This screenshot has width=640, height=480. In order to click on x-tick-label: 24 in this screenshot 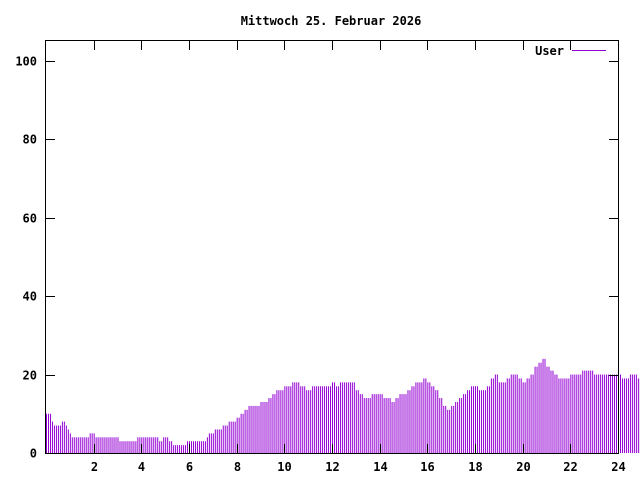, I will do `click(618, 467)`.